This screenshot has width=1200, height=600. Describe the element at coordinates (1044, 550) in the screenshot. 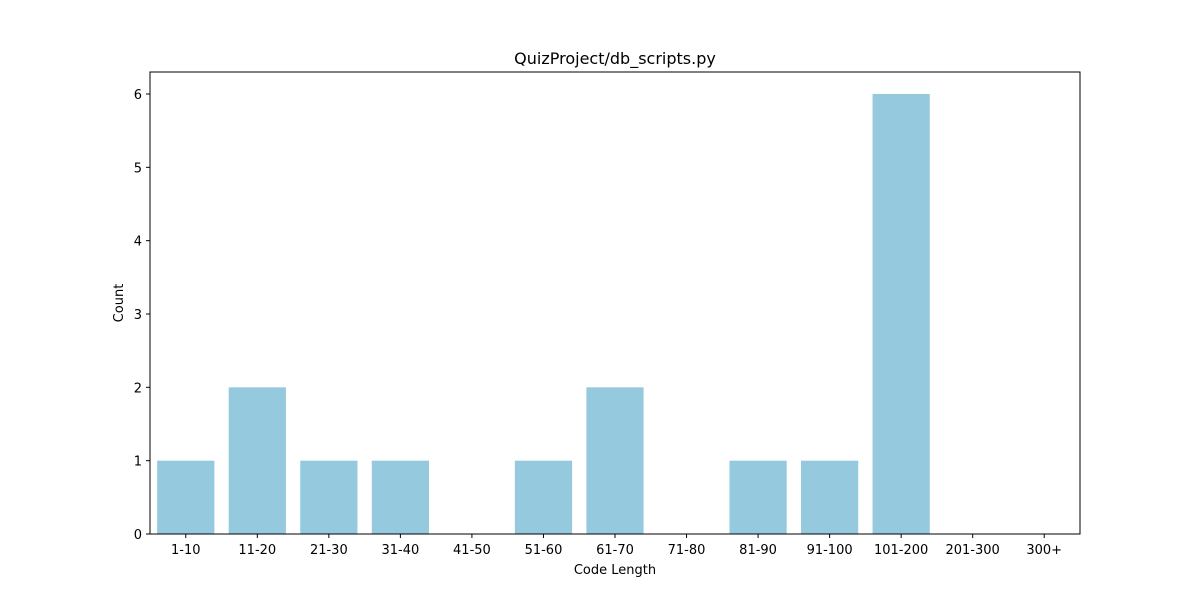

I see `x-tick-label: 300+` at that location.